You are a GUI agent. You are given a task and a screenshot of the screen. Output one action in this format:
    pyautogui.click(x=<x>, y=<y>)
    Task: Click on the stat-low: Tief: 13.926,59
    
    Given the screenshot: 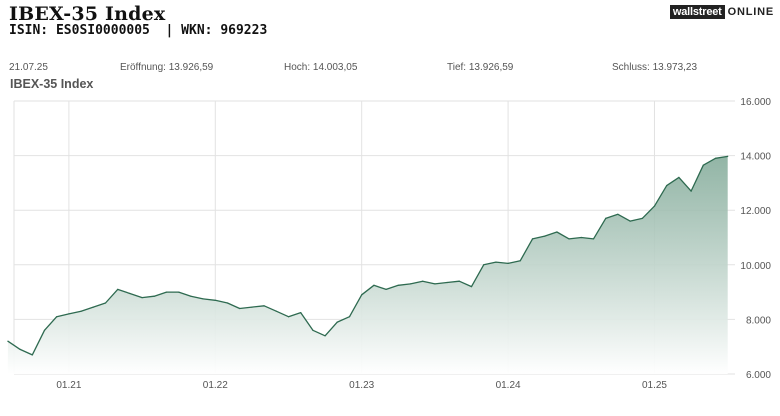 What is the action you would take?
    pyautogui.click(x=480, y=67)
    